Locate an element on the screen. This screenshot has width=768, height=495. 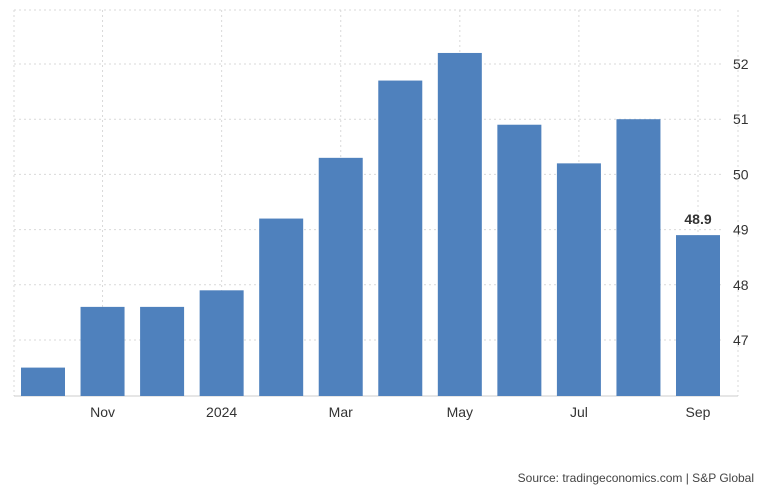
data-labels: 48.9 is located at coordinates (697, 219).